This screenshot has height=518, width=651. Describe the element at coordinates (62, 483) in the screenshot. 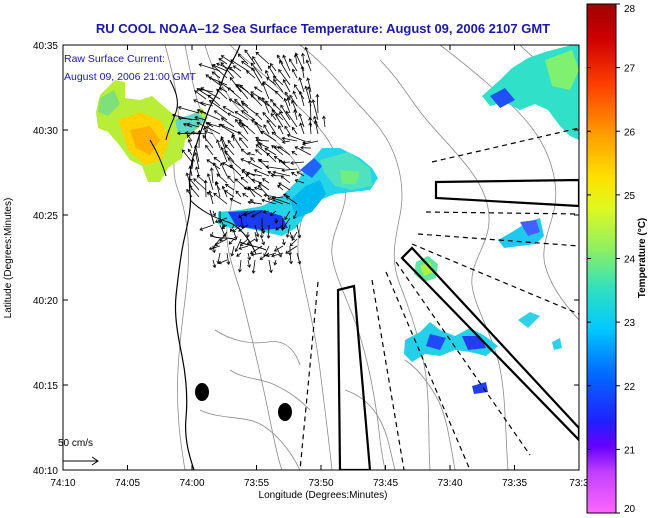

I see `x-tick-label: 74:10` at that location.